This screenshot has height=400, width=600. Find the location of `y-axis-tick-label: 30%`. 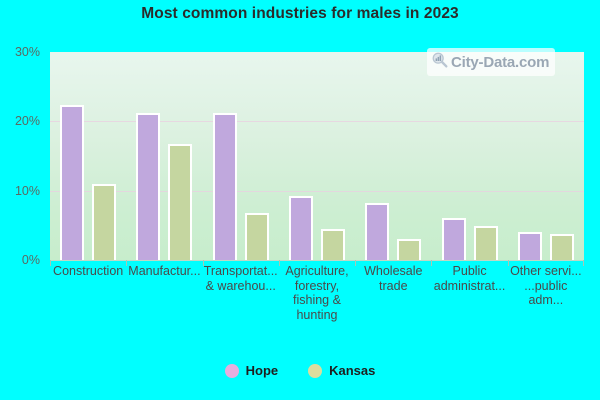

y-axis-tick-label: 30% is located at coordinates (27, 52).